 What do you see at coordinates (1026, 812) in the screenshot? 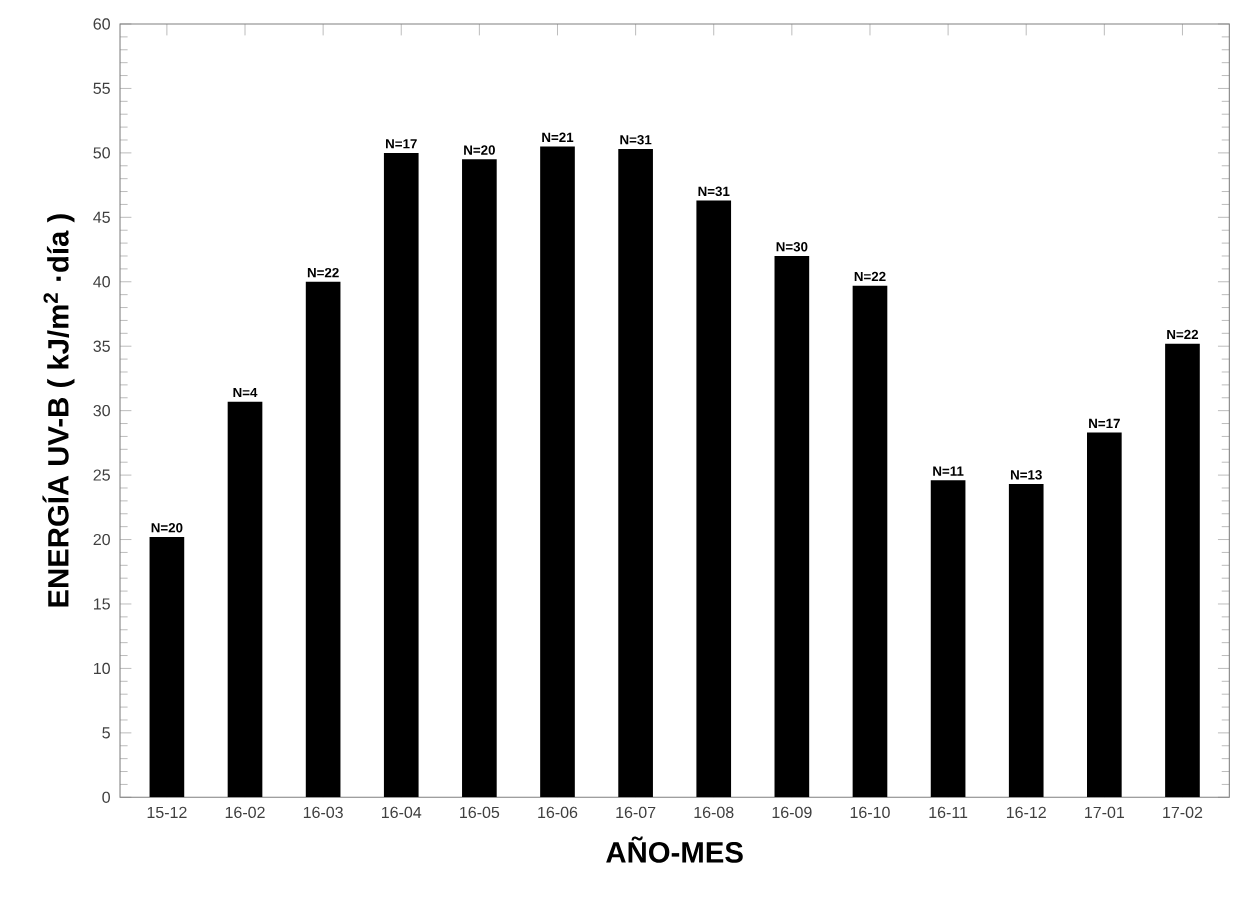
I see `x-tick-label: 16-12` at bounding box center [1026, 812].